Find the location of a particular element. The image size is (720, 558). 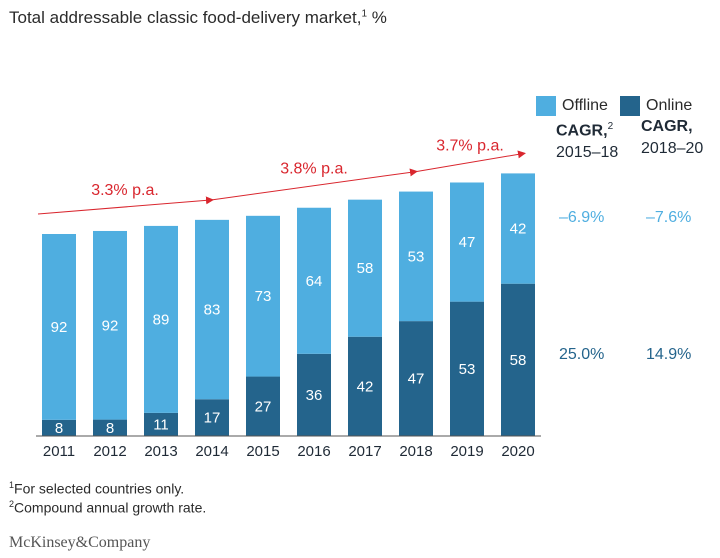

data-label-offline-2011: 92 is located at coordinates (59, 327).